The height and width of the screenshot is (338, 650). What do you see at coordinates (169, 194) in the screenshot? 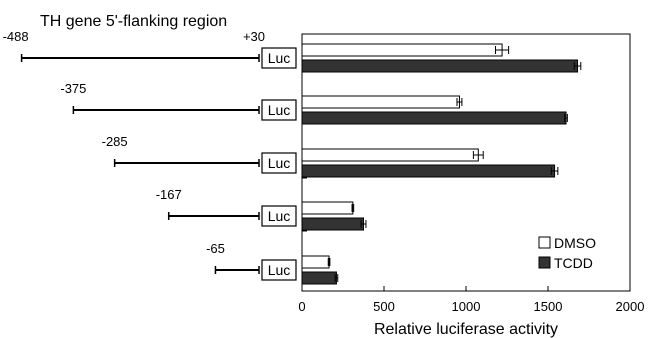
I see `construct-label: -167` at bounding box center [169, 194].